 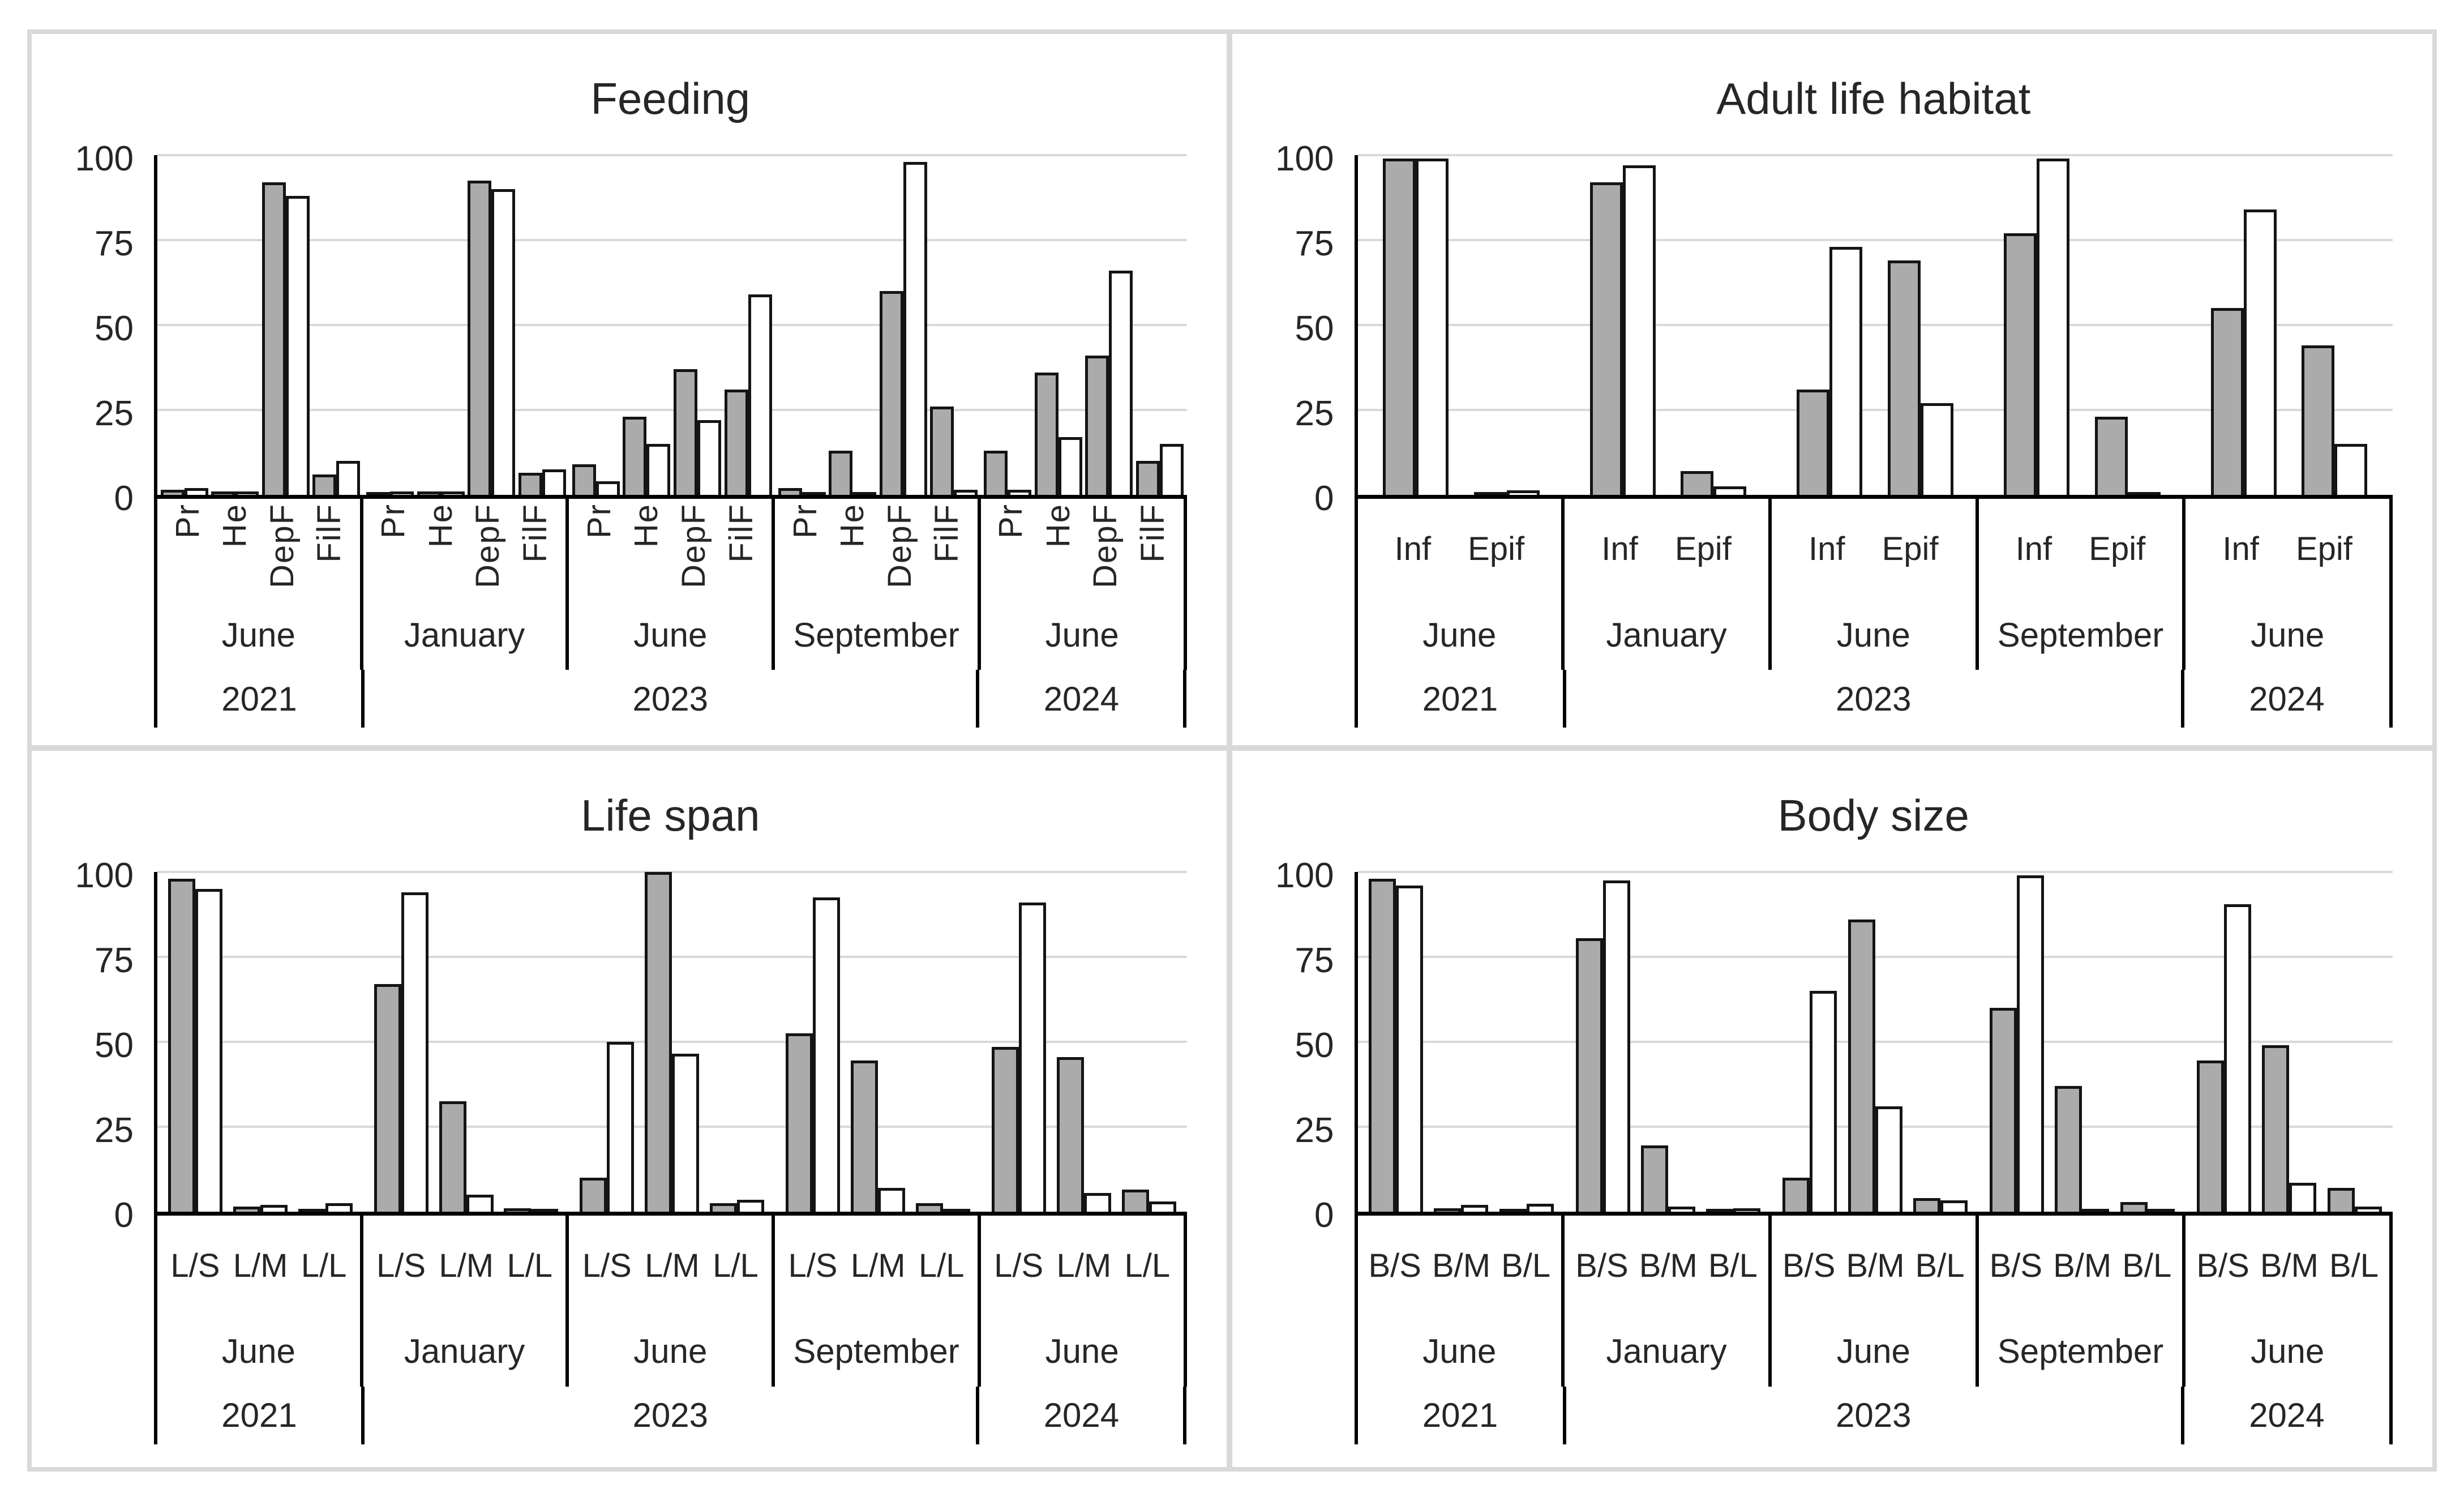 What do you see at coordinates (257, 549) in the screenshot?
I see `category-label-group: Pr He DepF FilF` at bounding box center [257, 549].